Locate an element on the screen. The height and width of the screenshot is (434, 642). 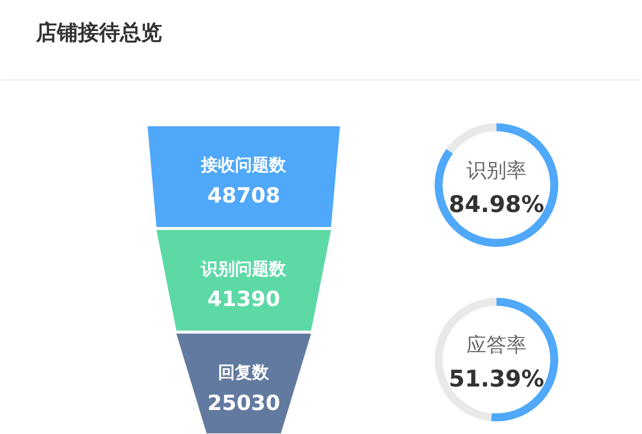
data-label: 51.39% is located at coordinates (496, 379).